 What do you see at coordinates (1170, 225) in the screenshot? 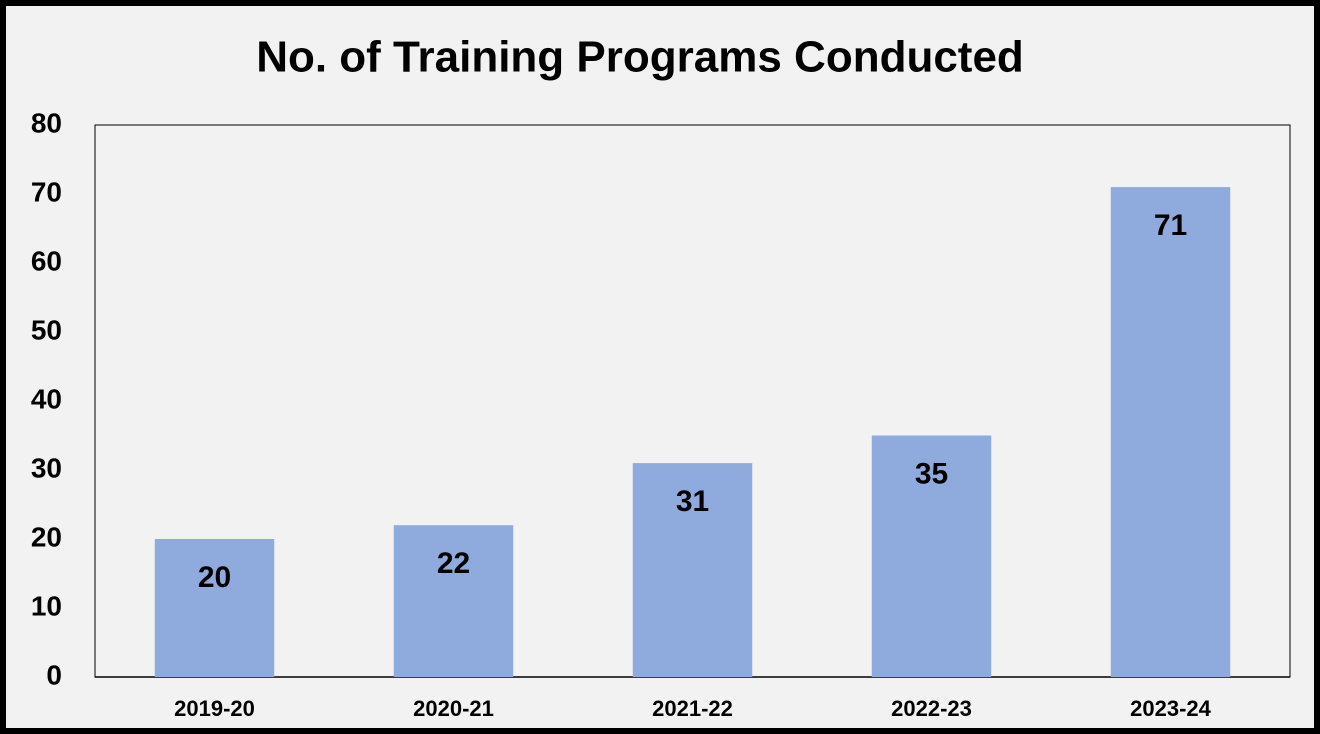
I see `data-label: 71` at bounding box center [1170, 225].